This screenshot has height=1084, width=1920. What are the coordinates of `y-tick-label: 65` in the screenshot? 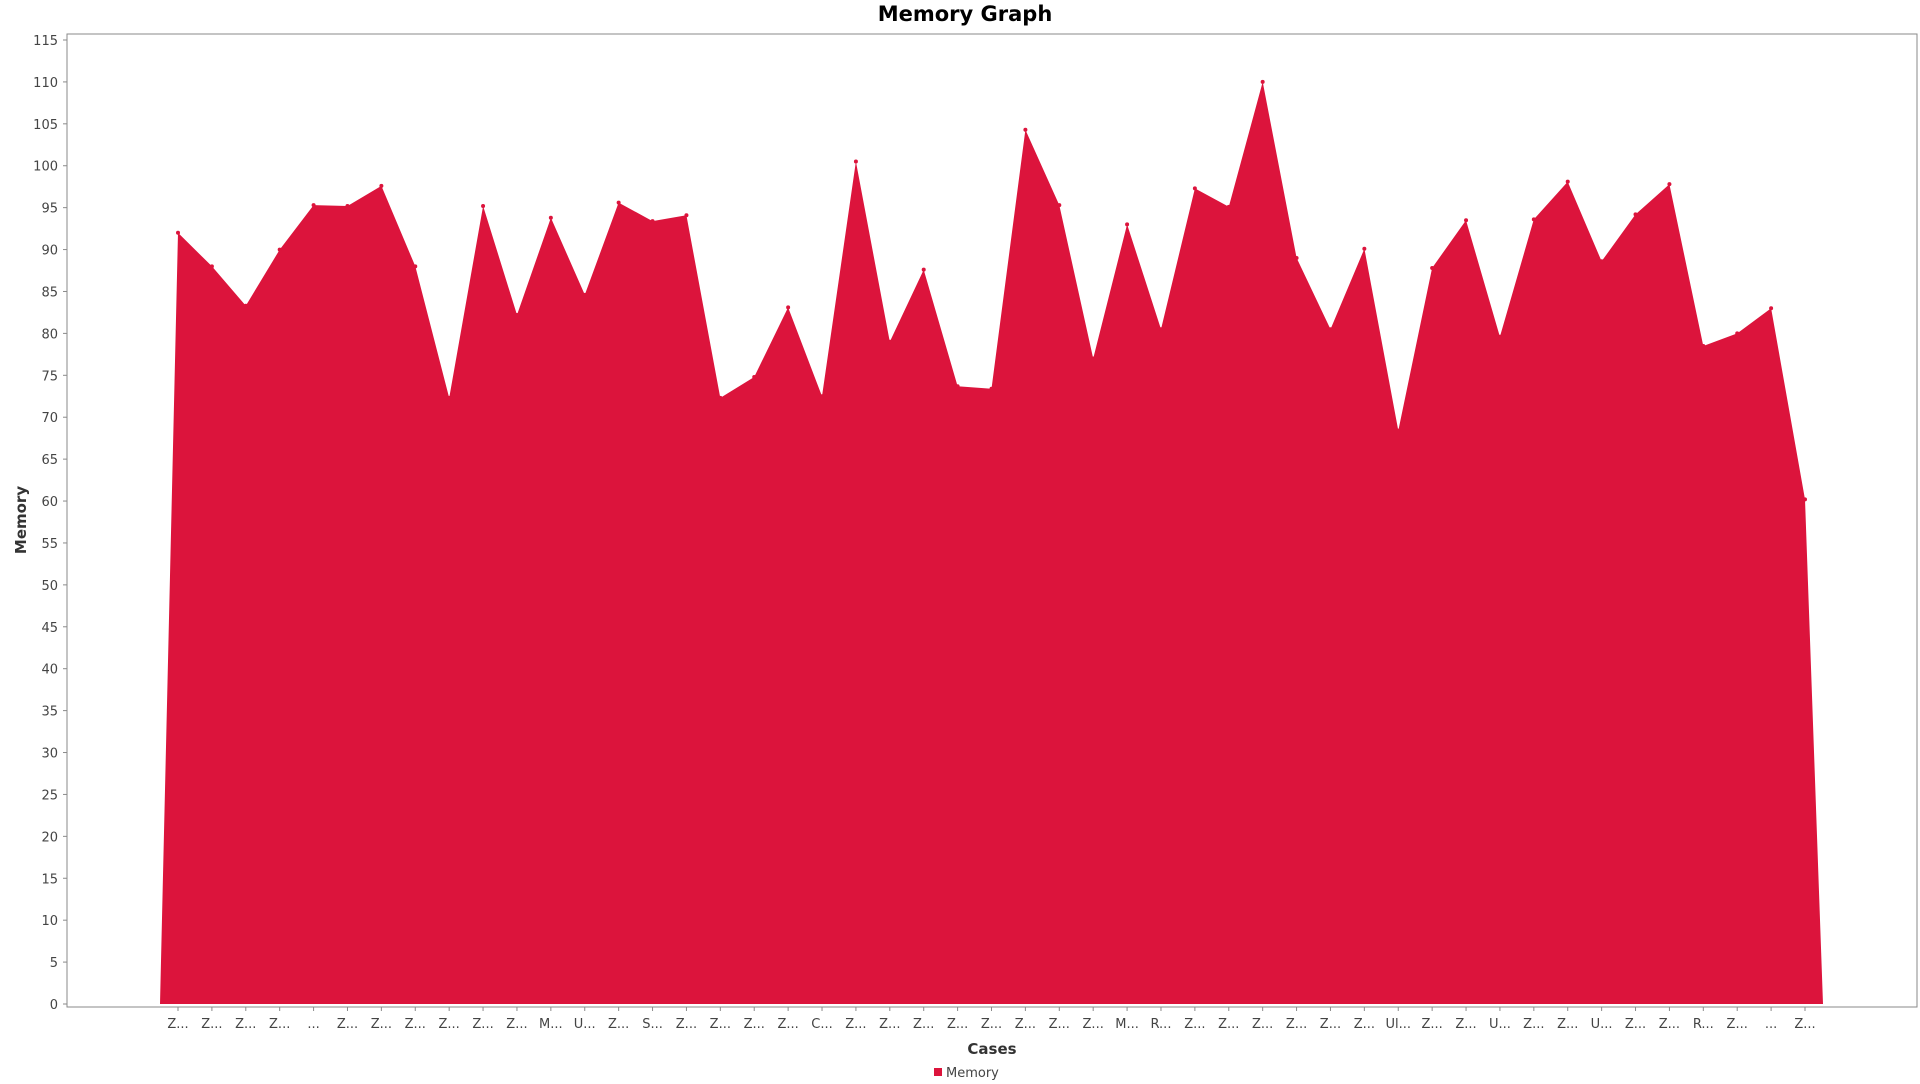 It's located at (49, 460).